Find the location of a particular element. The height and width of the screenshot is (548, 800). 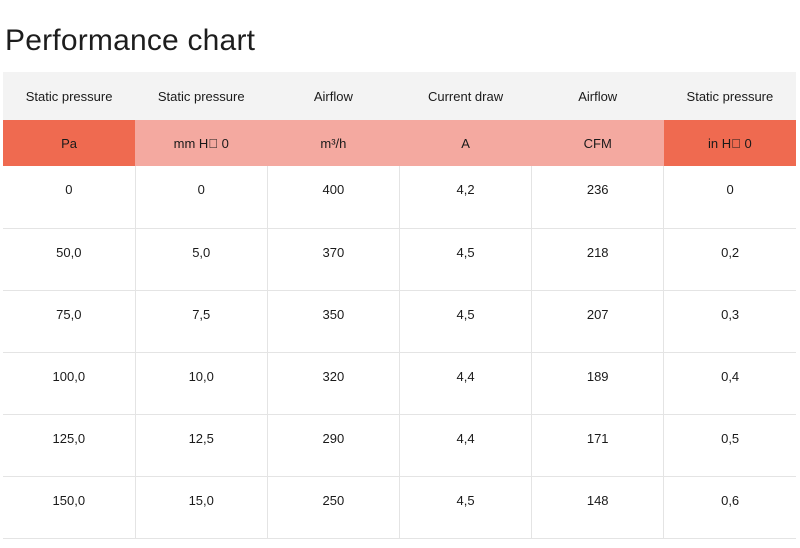

table-cell: 171 is located at coordinates (598, 445).